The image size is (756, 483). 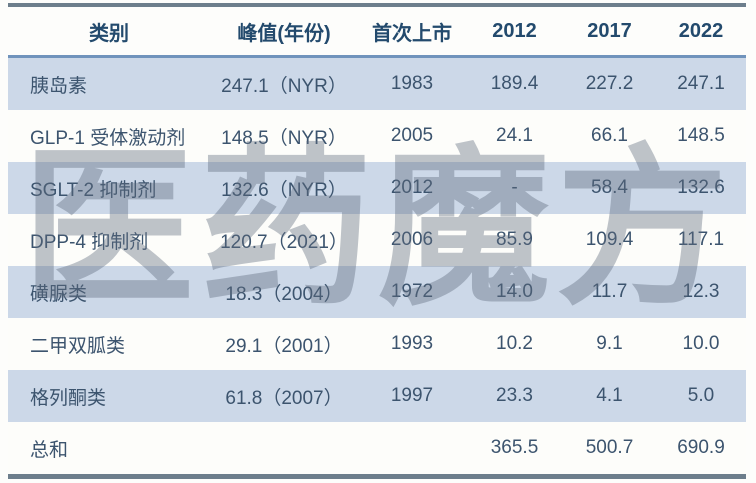 What do you see at coordinates (609, 135) in the screenshot?
I see `cell-2017: 66.1` at bounding box center [609, 135].